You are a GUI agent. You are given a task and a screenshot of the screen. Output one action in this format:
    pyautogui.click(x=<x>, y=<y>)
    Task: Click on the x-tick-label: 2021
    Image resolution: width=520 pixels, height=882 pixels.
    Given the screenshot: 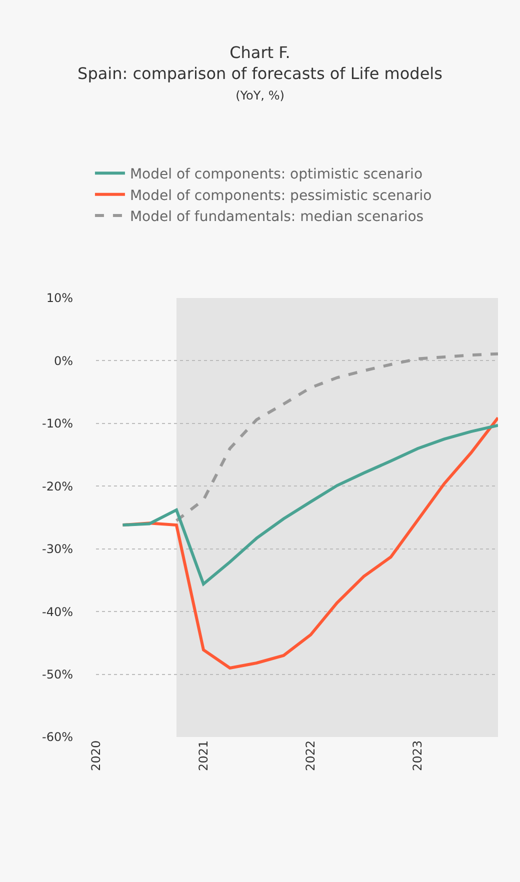 What is the action you would take?
    pyautogui.click(x=203, y=755)
    